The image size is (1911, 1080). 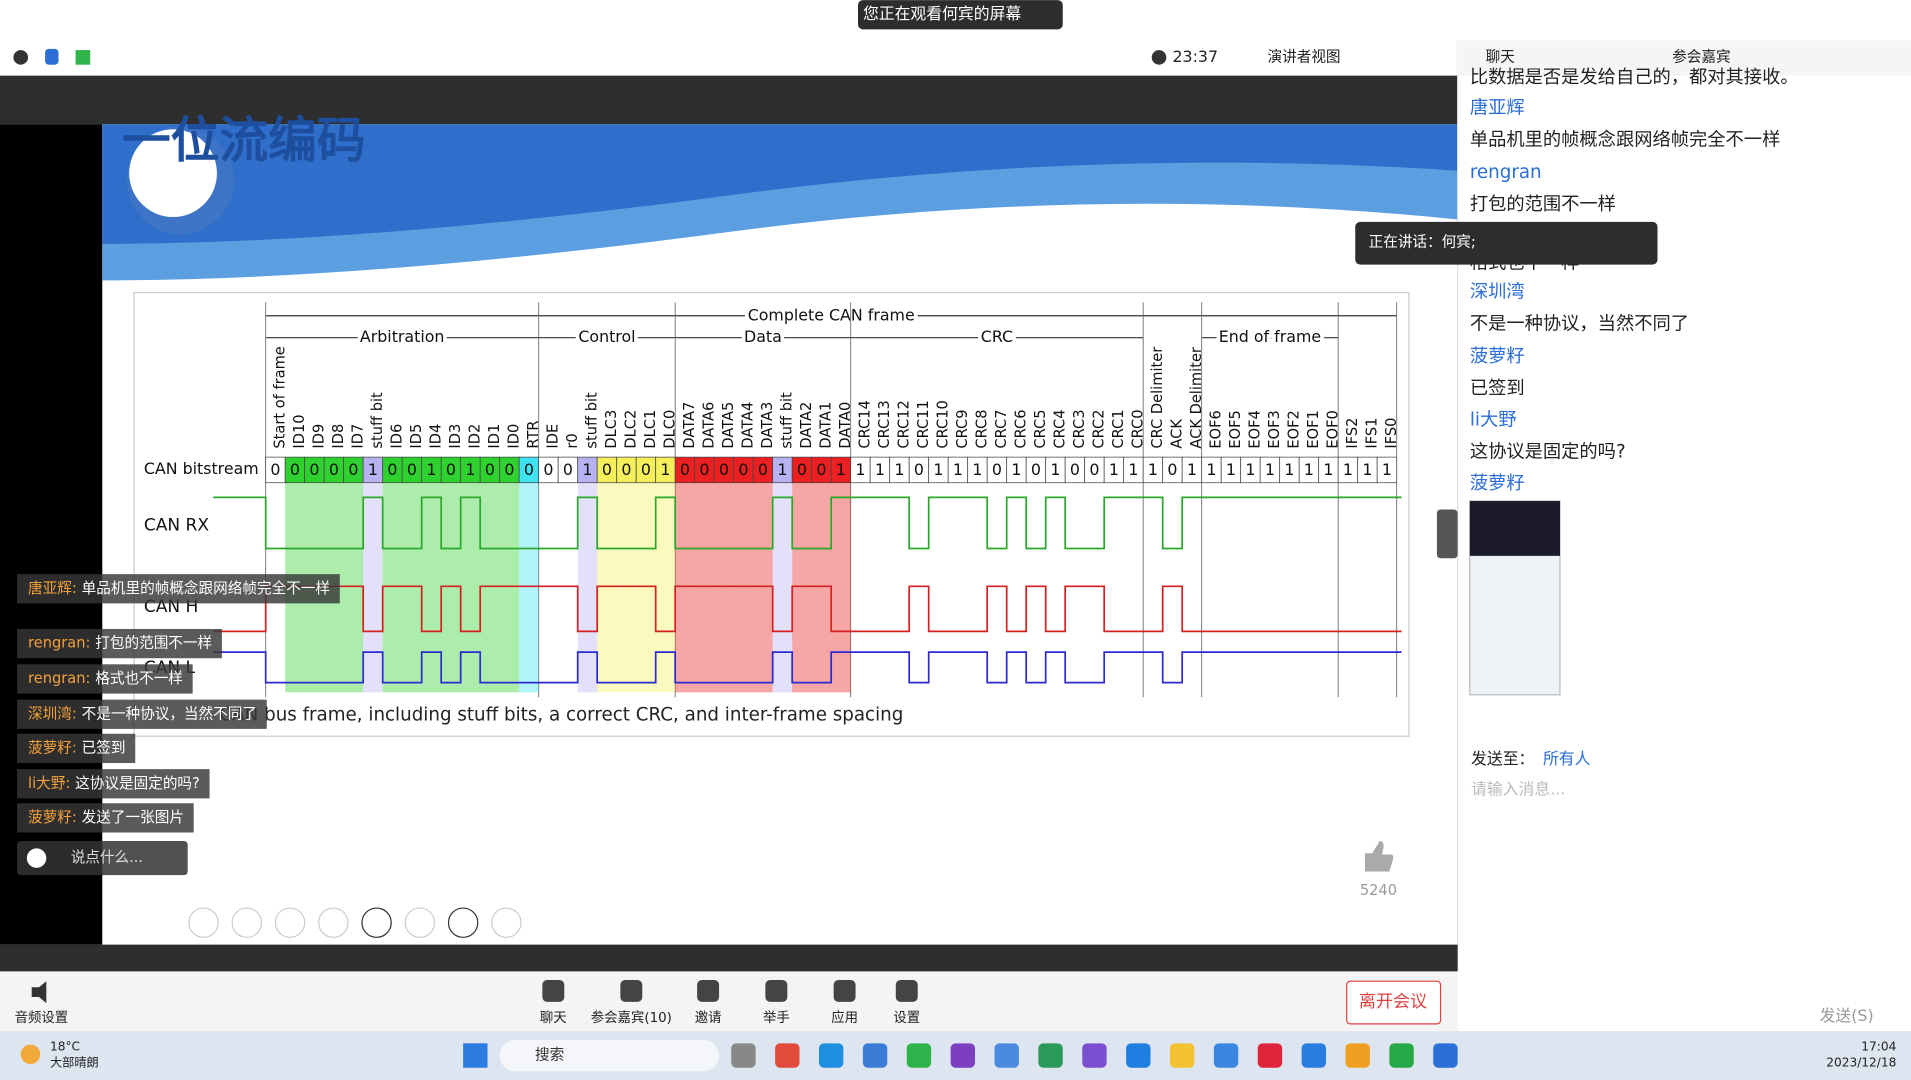 I want to click on tab-attendees: 参会嘉宾, so click(x=1701, y=56).